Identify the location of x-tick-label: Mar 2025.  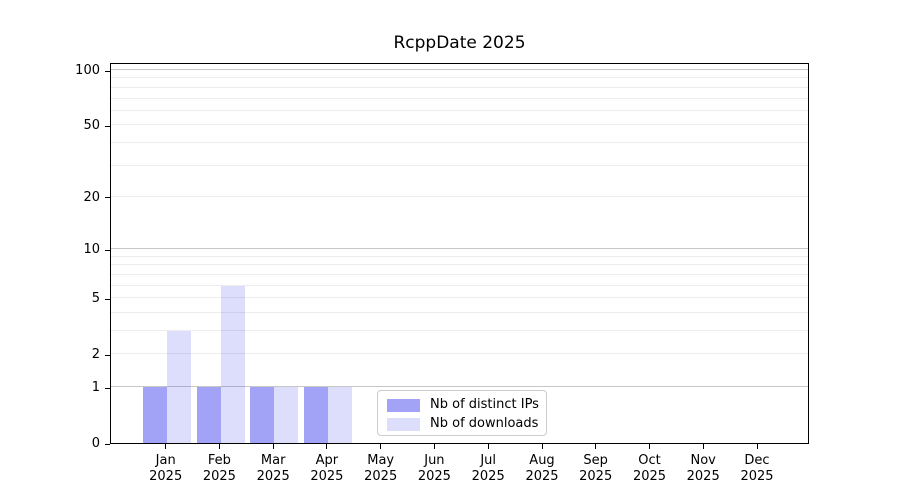
(273, 468).